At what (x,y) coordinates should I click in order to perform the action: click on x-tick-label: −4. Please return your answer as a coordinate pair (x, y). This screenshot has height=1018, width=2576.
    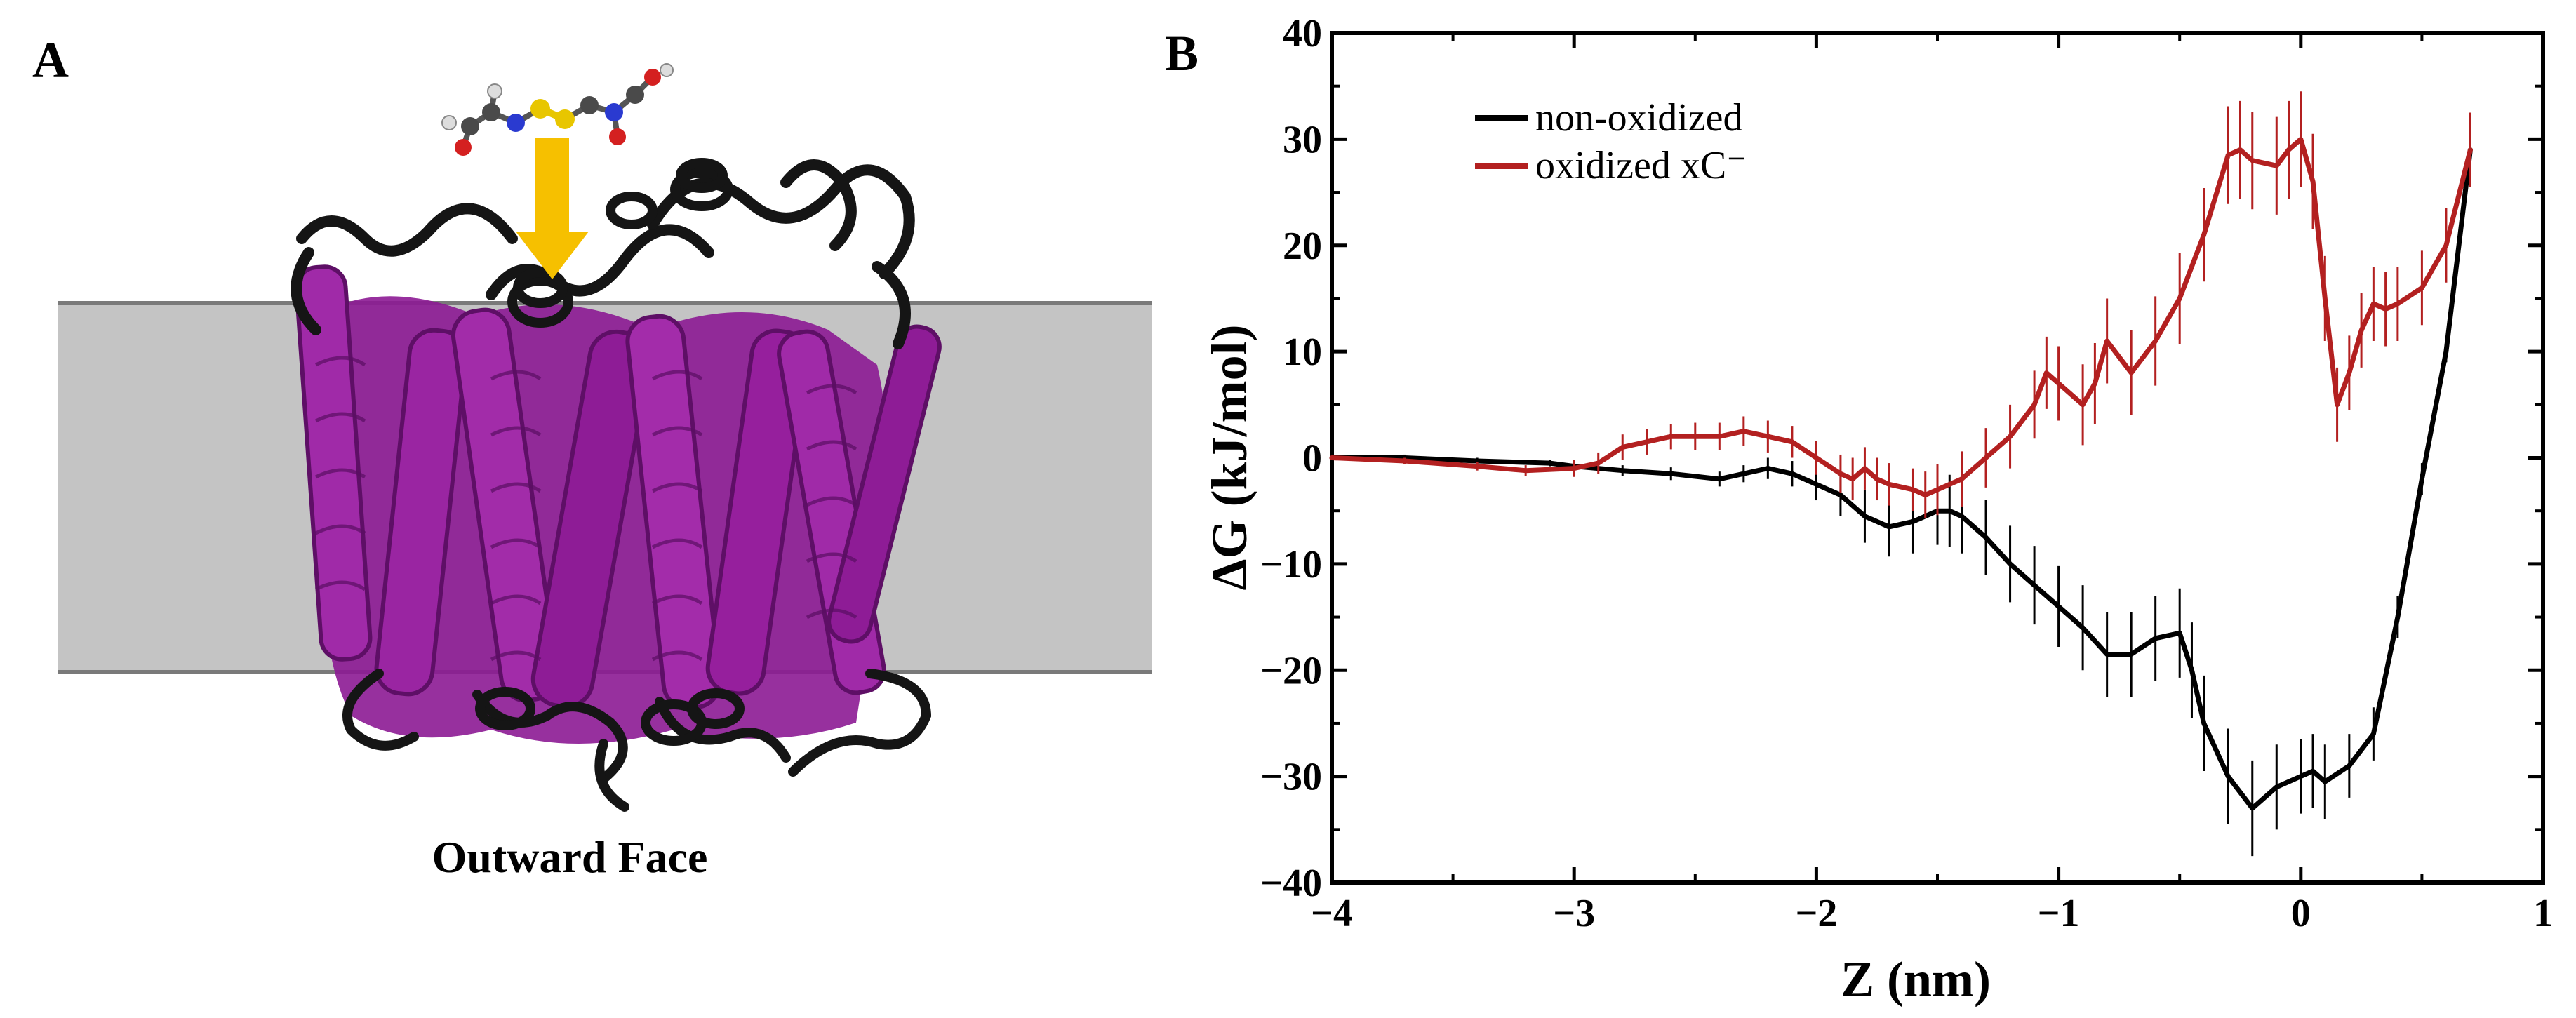
    Looking at the image, I should click on (1332, 913).